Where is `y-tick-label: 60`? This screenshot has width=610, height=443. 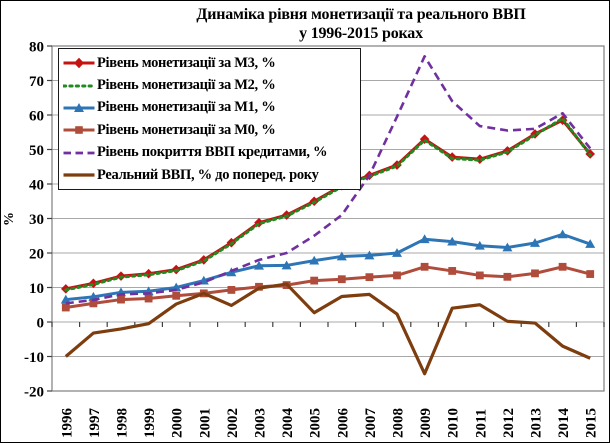 y-tick-label: 60 is located at coordinates (36, 117).